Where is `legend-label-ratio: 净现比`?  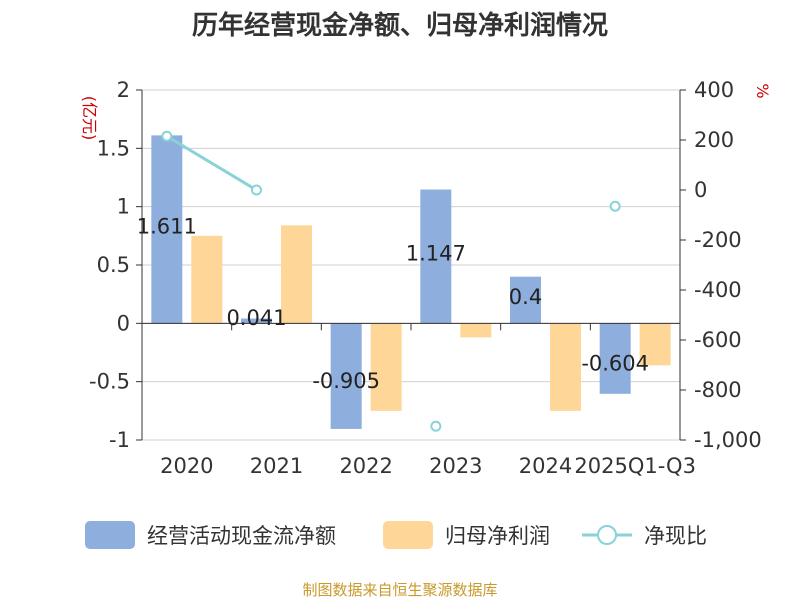 legend-label-ratio: 净现比 is located at coordinates (675, 536).